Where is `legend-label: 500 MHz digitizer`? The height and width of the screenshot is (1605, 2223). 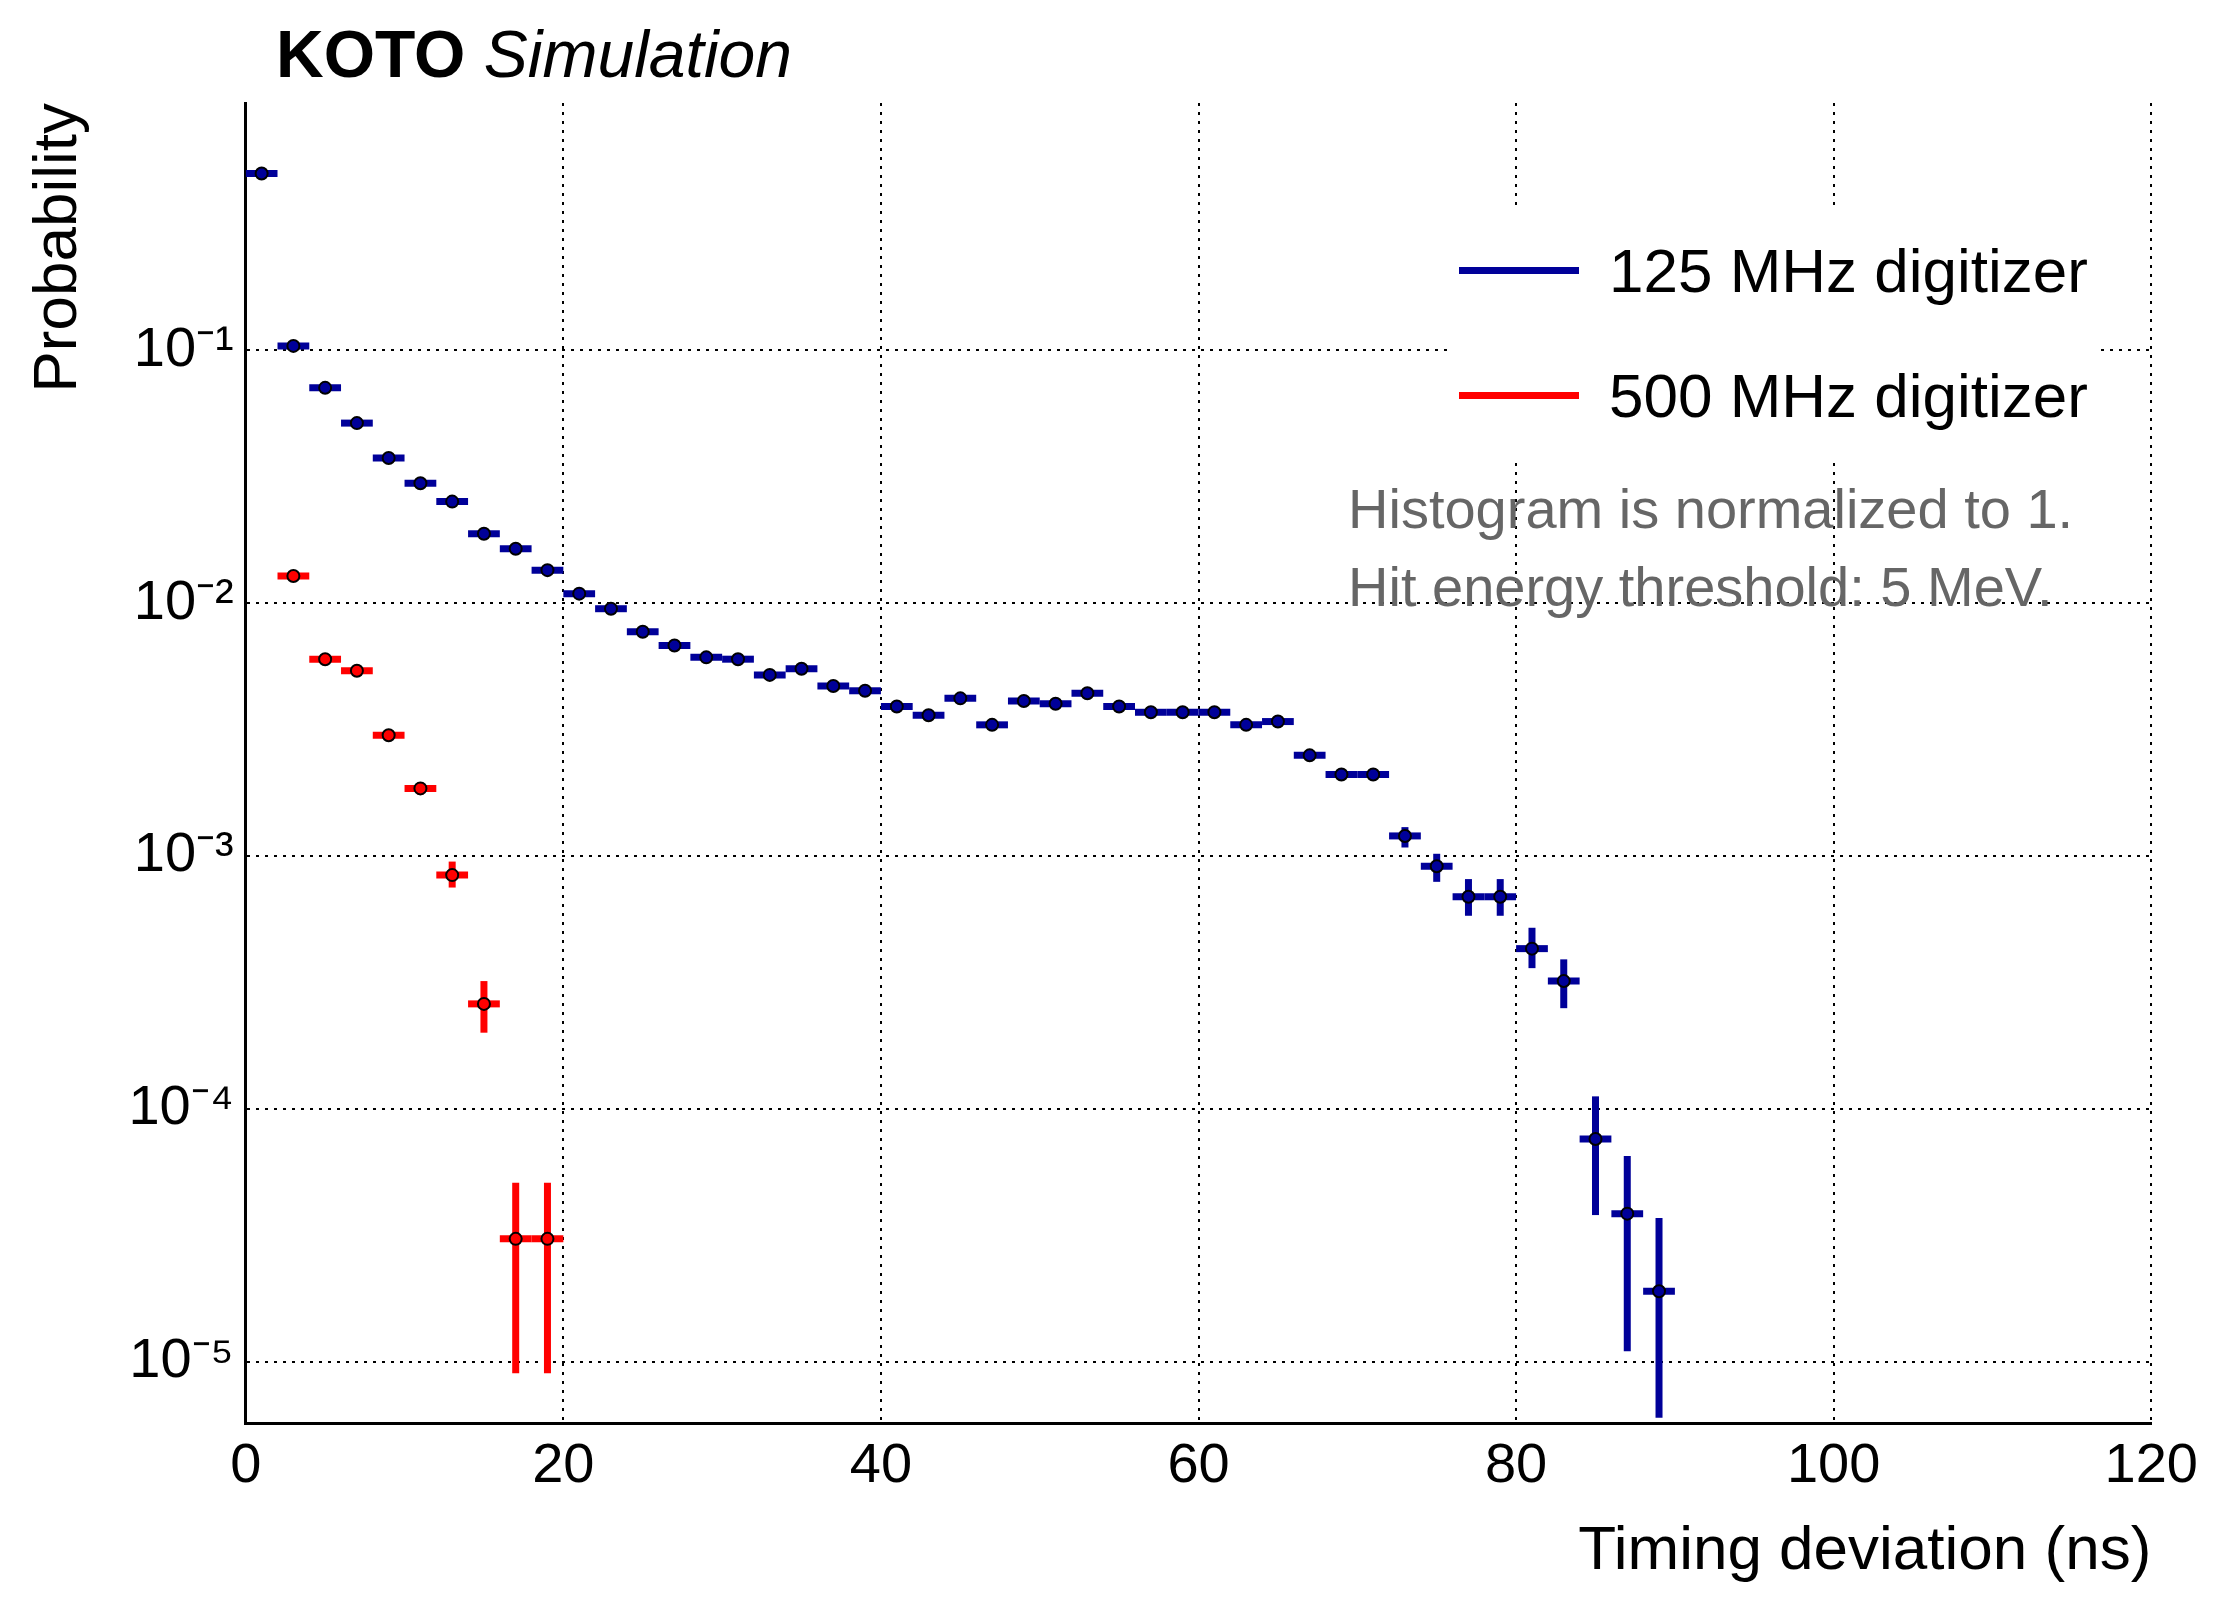 legend-label: 500 MHz digitizer is located at coordinates (1848, 395).